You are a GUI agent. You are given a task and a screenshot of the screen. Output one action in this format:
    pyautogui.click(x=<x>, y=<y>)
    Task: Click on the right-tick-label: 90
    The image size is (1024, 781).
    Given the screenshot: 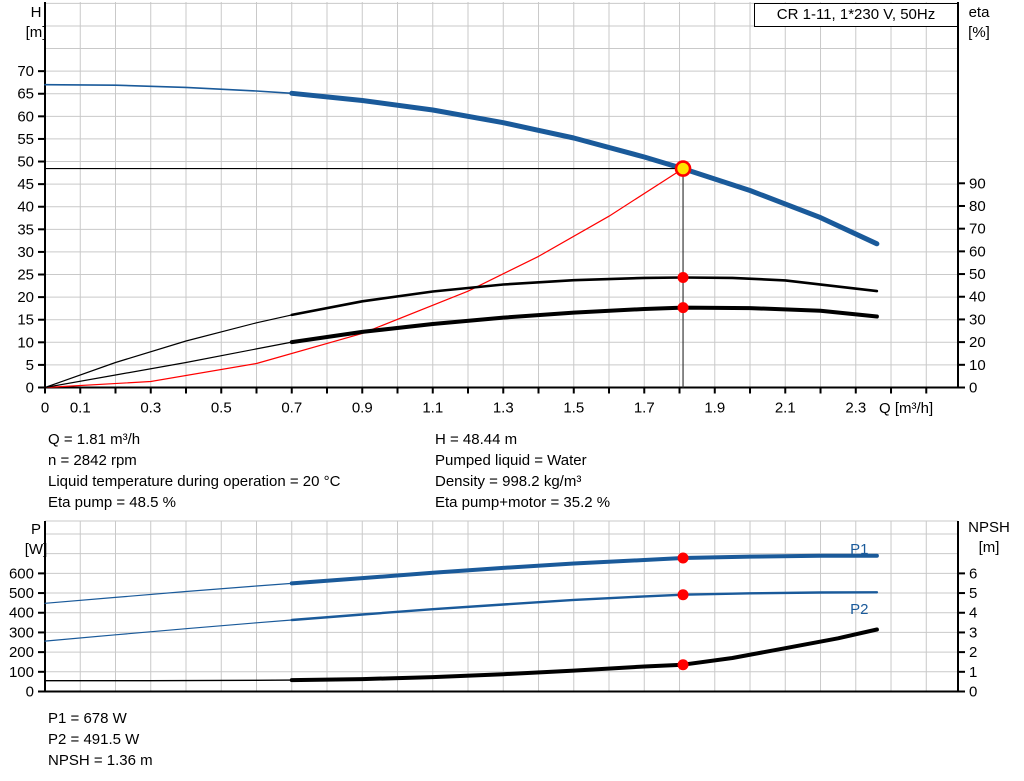 What is the action you would take?
    pyautogui.click(x=977, y=183)
    